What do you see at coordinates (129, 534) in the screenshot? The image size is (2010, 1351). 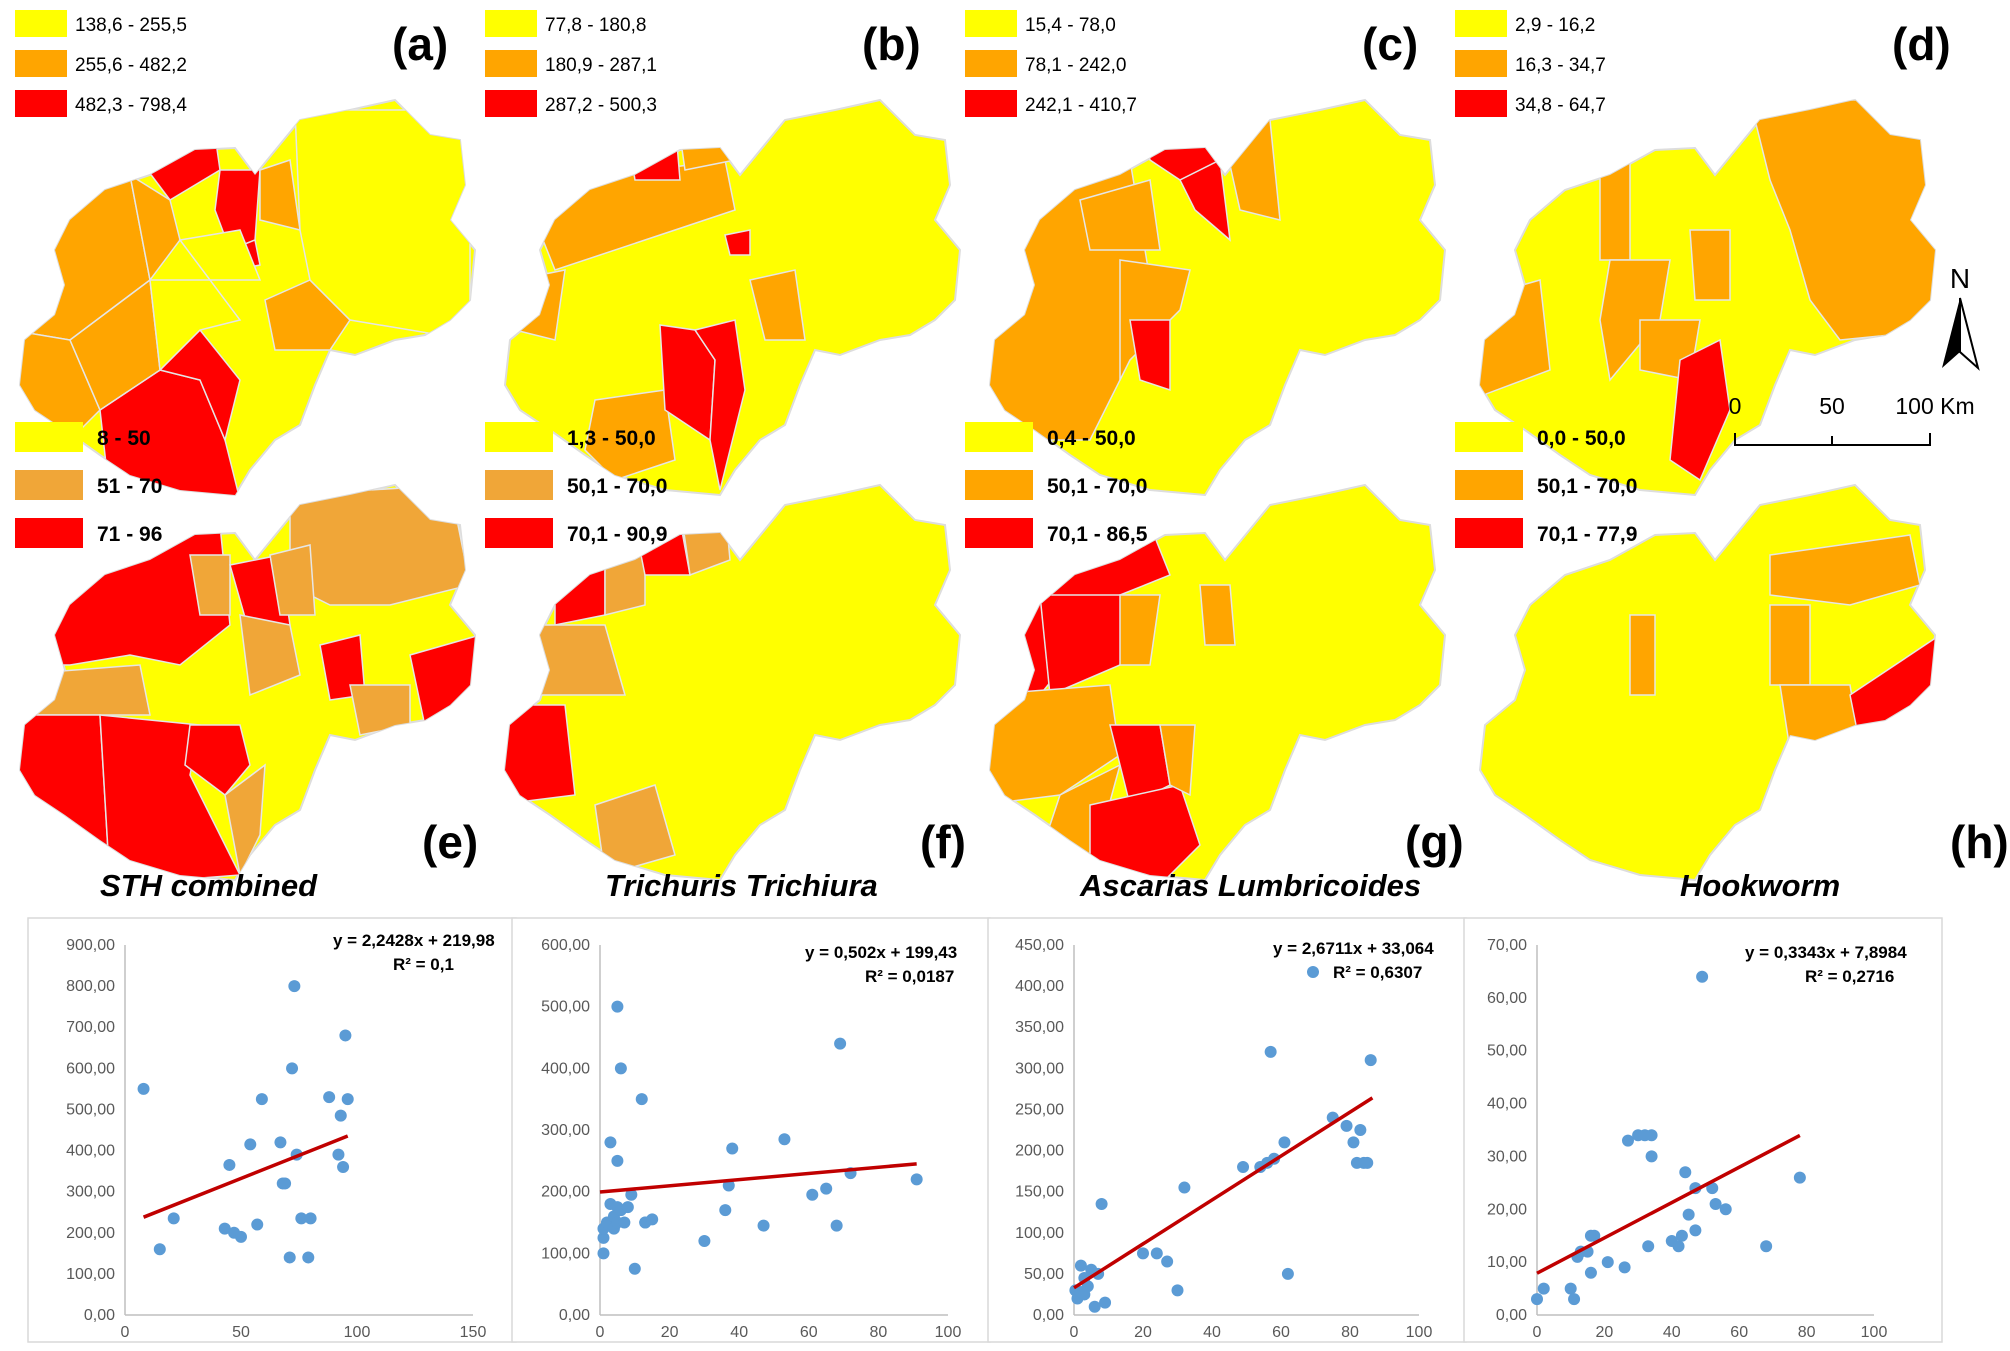 I see `legend-label: 71 - 96` at bounding box center [129, 534].